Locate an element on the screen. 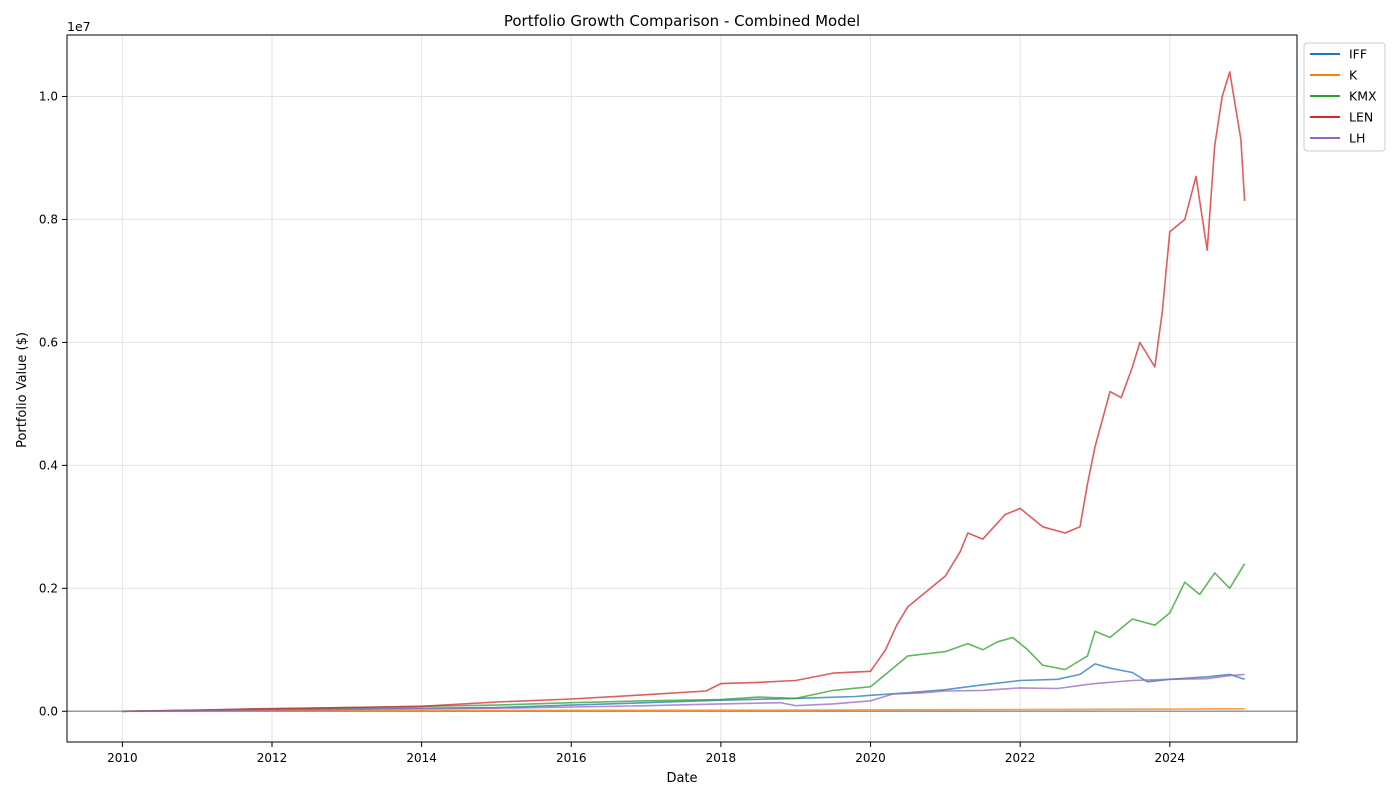 This screenshot has height=800, width=1400. y-tick-label: 0.0 is located at coordinates (48, 711).